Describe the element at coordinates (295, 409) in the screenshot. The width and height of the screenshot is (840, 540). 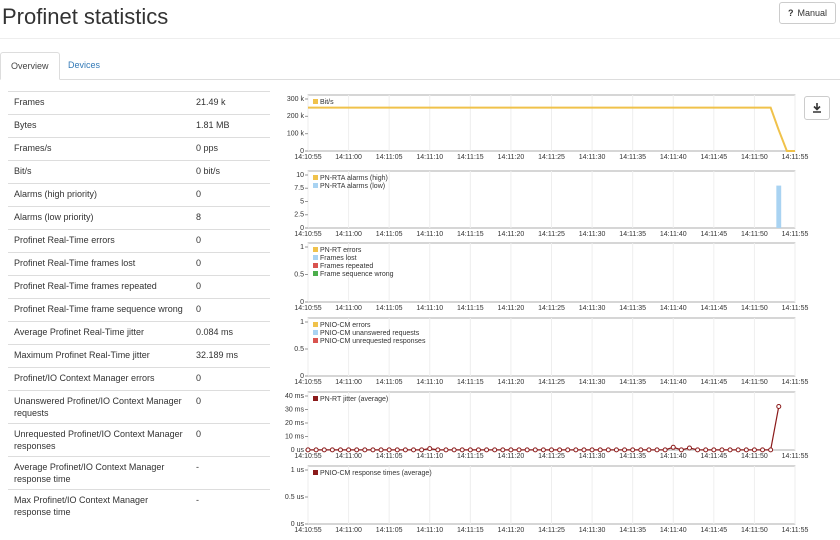
I see `y-tick-label: 30 ms` at that location.